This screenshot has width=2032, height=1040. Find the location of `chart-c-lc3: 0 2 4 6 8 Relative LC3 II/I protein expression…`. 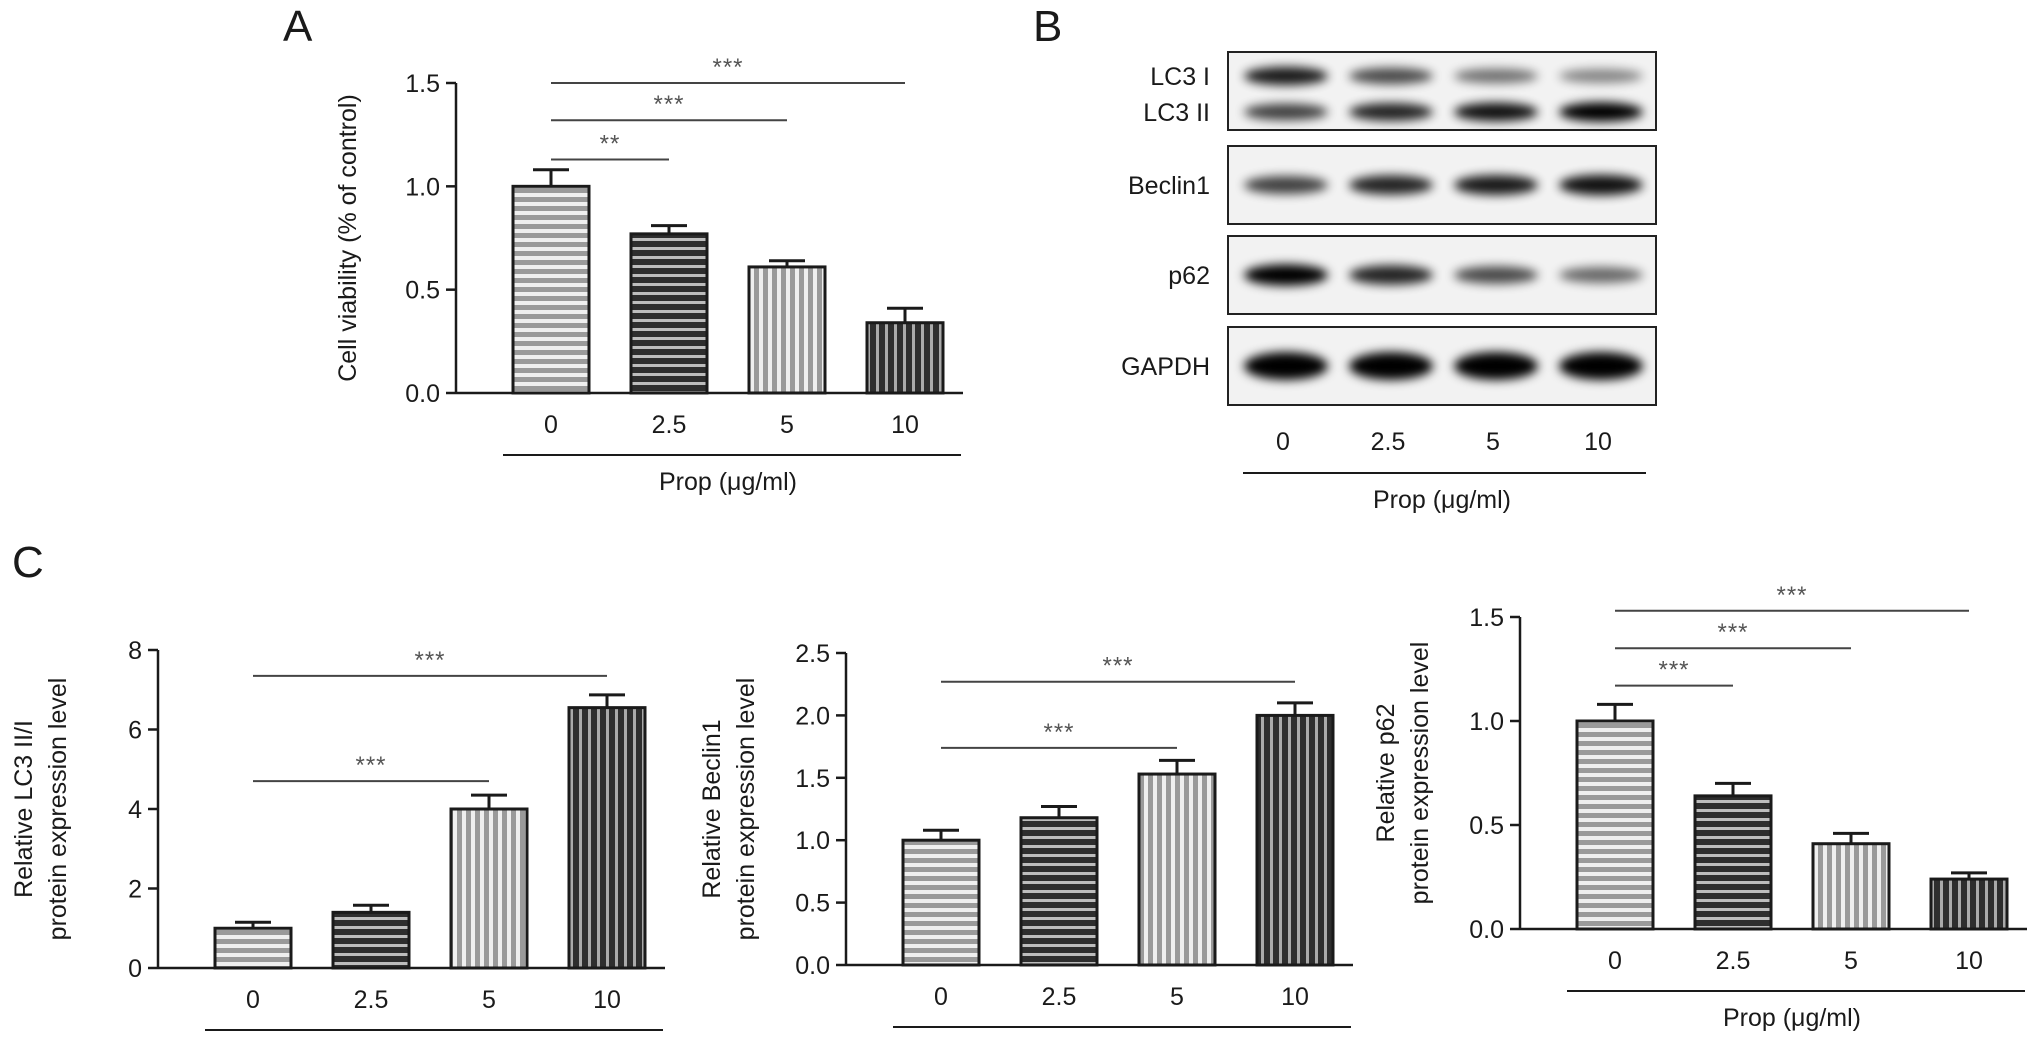

chart-c-lc3: 0 2 4 6 8 Relative LC3 II/I protein expression… is located at coordinates (337, 807).